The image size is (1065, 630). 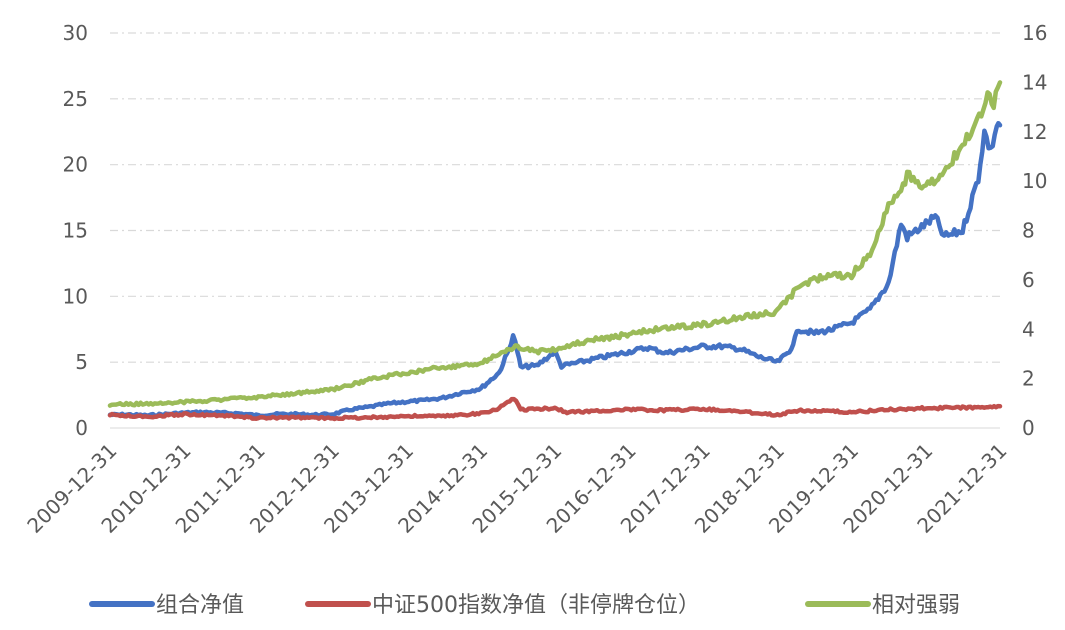 I want to click on left-axis-tick-label: 0, so click(x=81, y=428).